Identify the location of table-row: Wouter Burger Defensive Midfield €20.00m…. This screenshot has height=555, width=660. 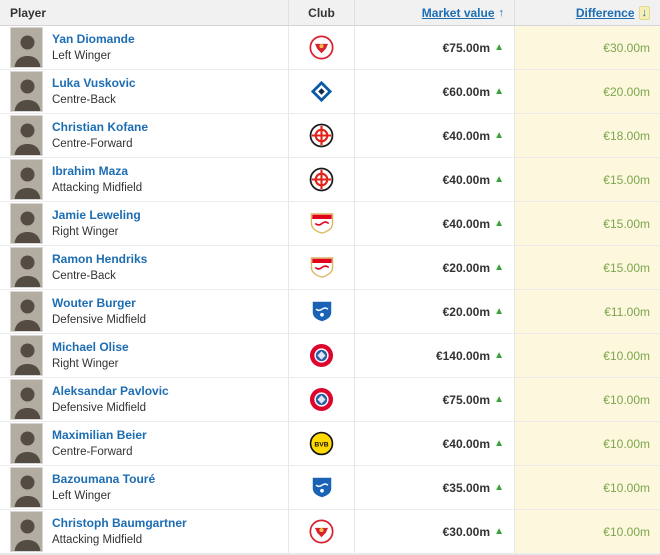
(330, 312).